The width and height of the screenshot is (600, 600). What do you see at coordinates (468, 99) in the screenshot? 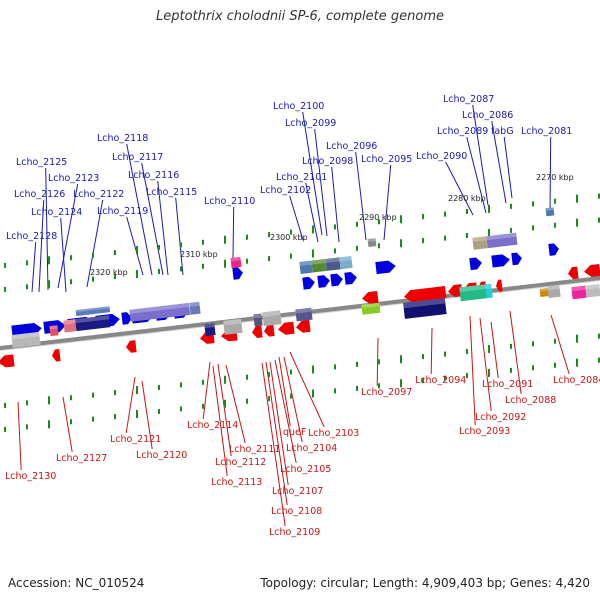
I see `gene-label-top: Lcho_2087` at bounding box center [468, 99].